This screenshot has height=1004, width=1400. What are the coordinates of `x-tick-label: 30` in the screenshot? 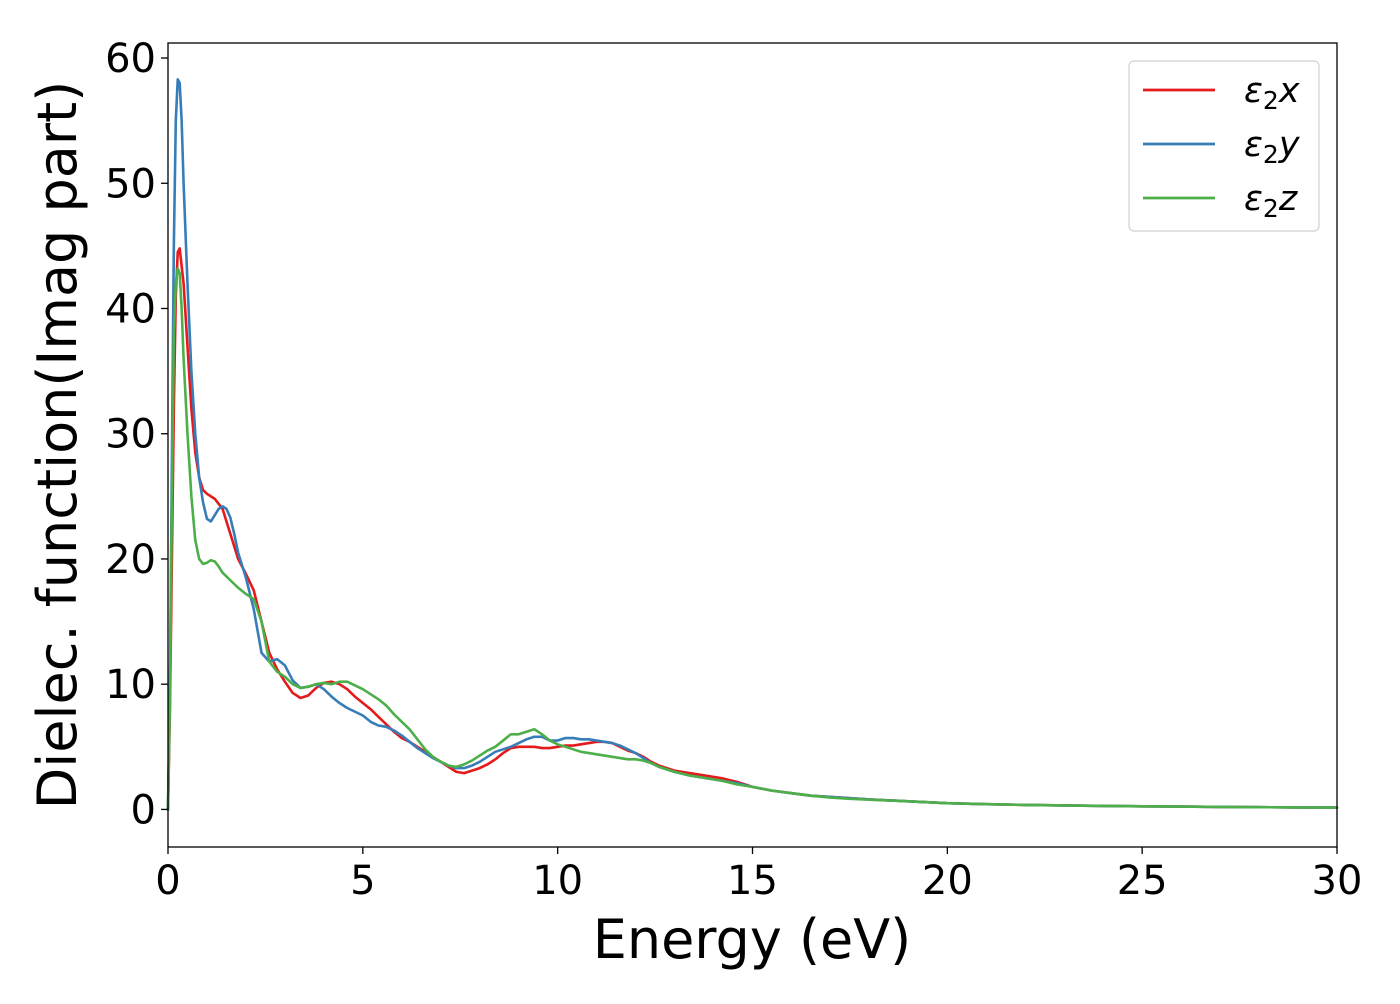 It's located at (1337, 881).